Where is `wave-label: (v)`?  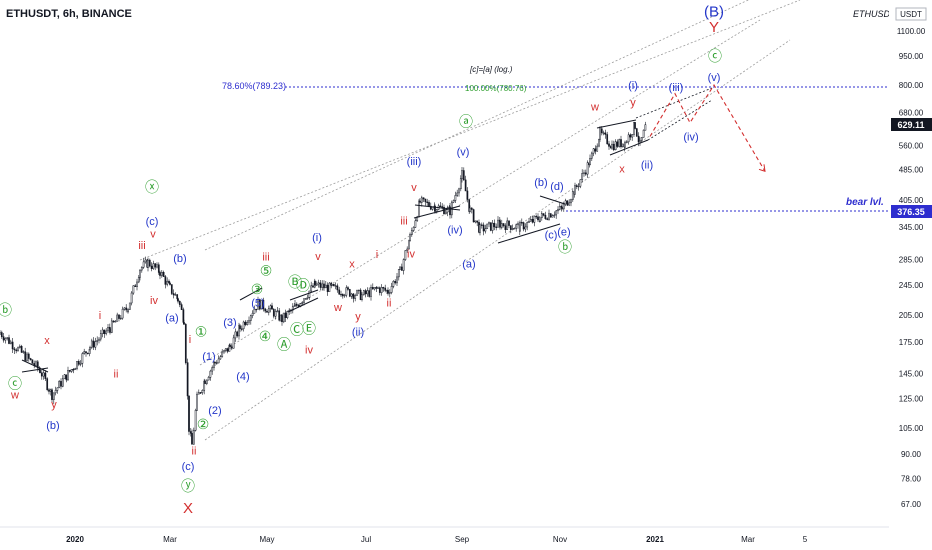 wave-label: (v) is located at coordinates (714, 78).